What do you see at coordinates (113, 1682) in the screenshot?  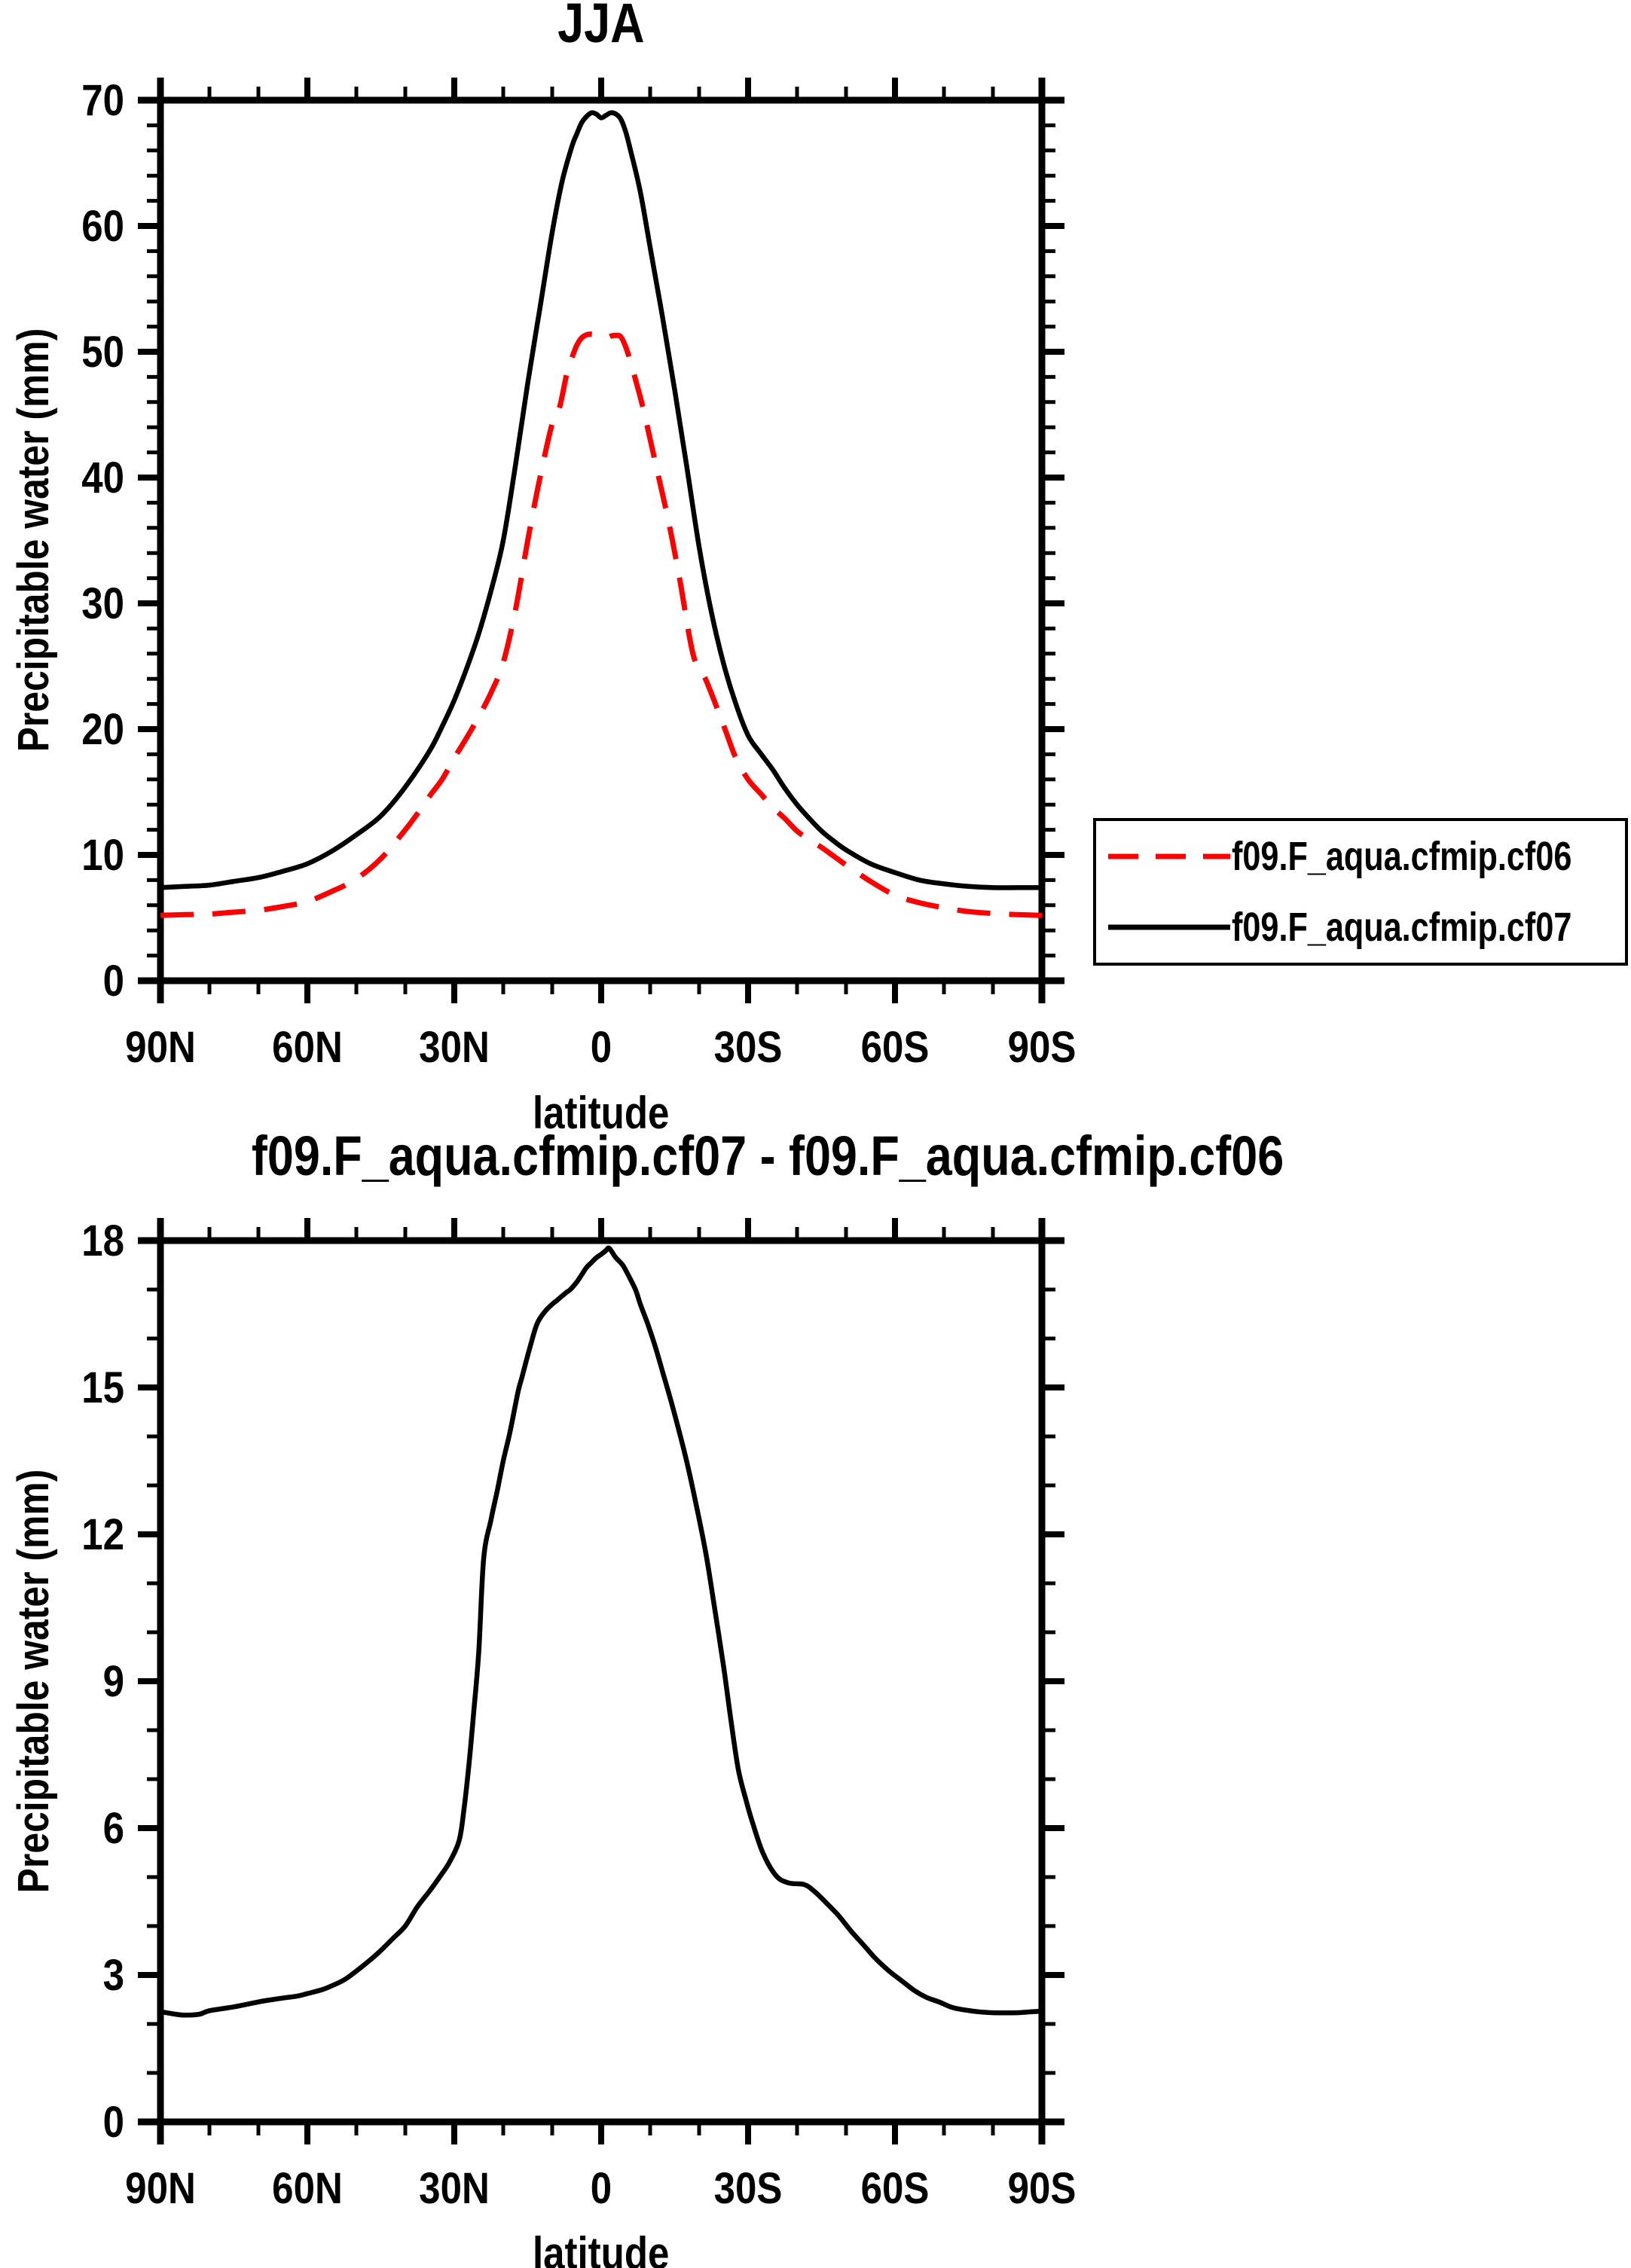 I see `y-tick-label: 9` at bounding box center [113, 1682].